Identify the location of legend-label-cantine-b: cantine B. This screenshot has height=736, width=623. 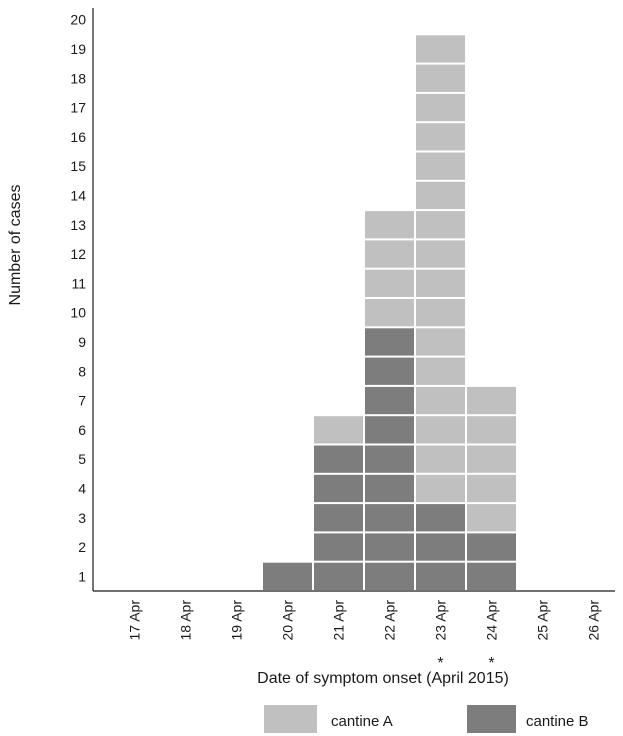
(557, 721).